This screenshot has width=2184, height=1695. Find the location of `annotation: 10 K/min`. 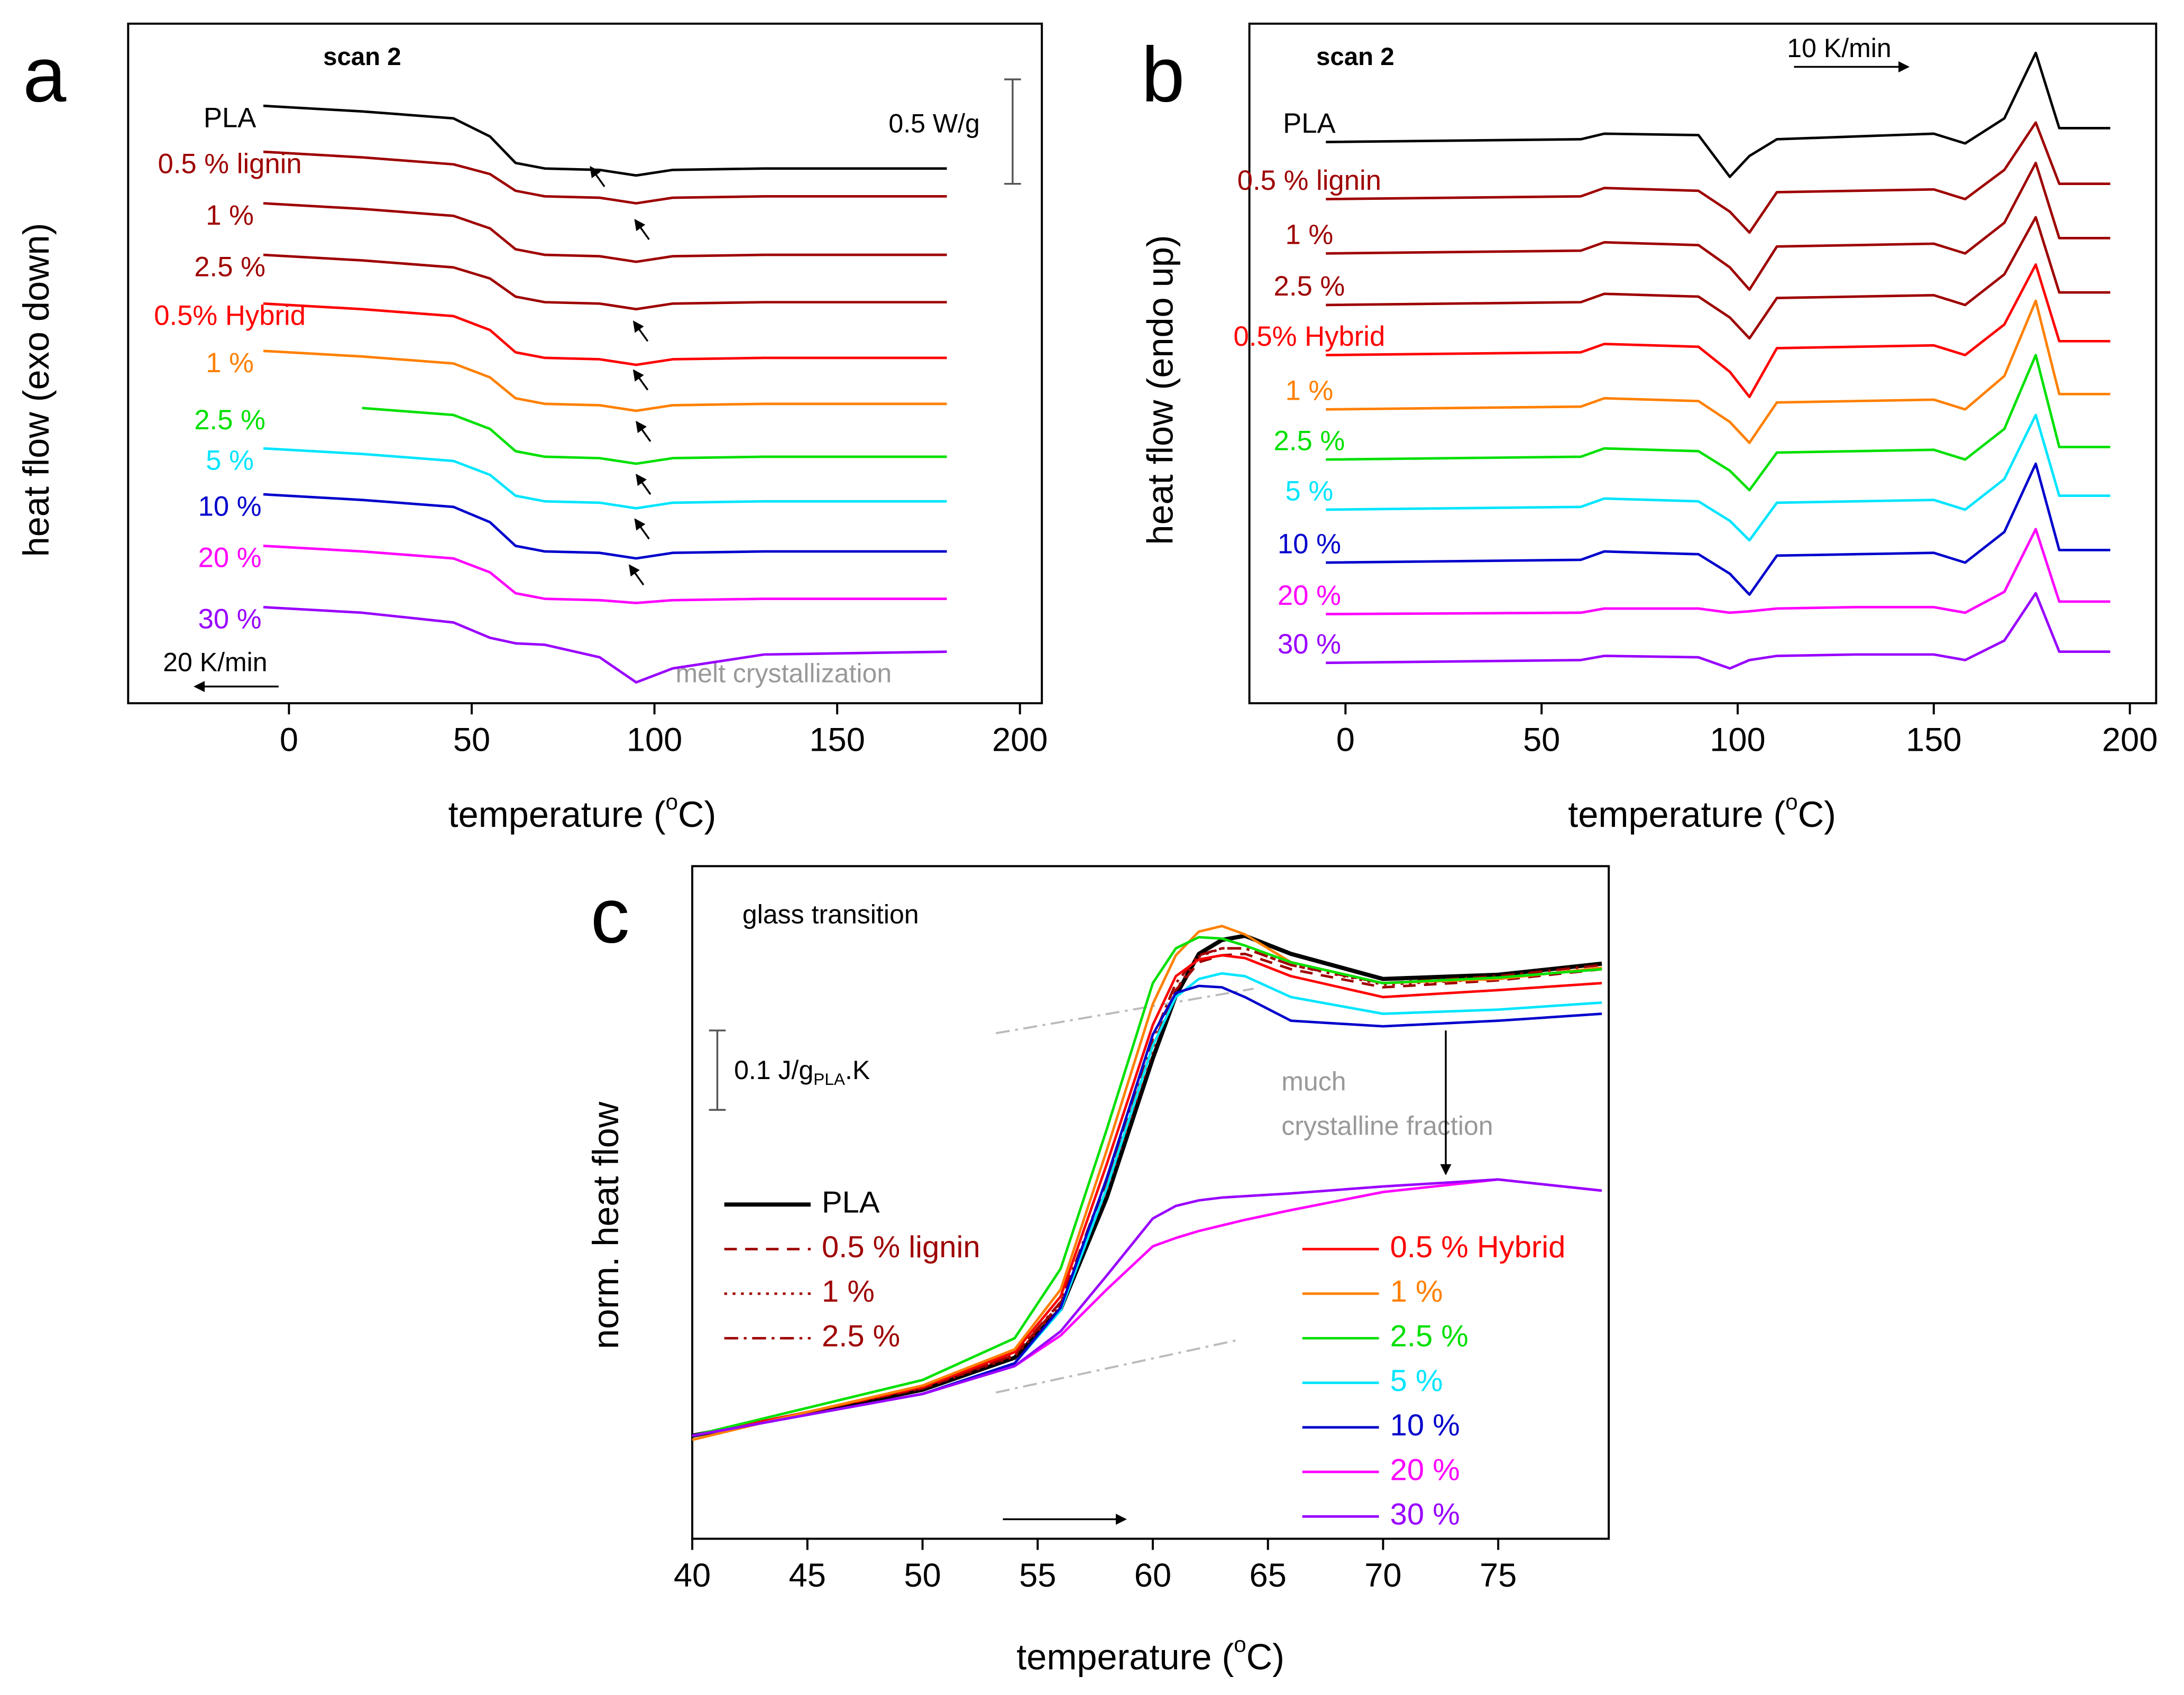

annotation: 10 K/min is located at coordinates (1839, 48).